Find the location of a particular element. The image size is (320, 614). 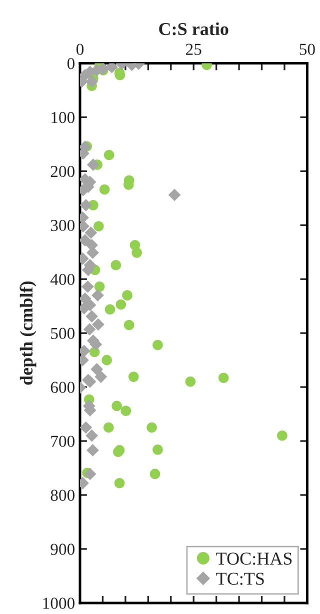

y-tick-label: 300 is located at coordinates (62, 226).